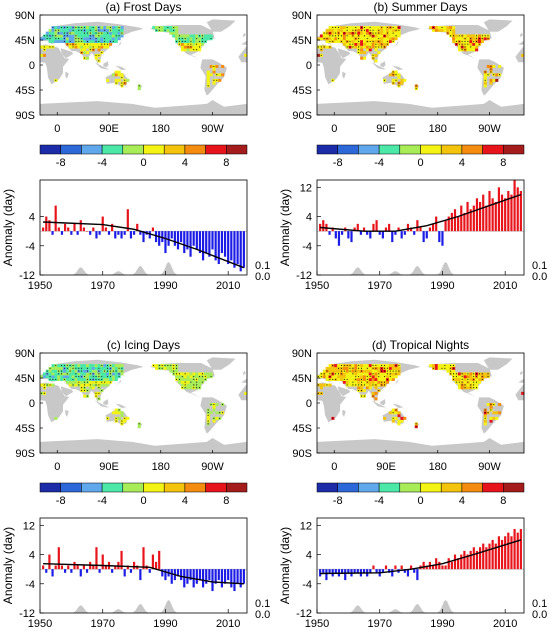 The image size is (554, 638). What do you see at coordinates (168, 268) in the screenshot?
I see `volcanic-hump` at bounding box center [168, 268].